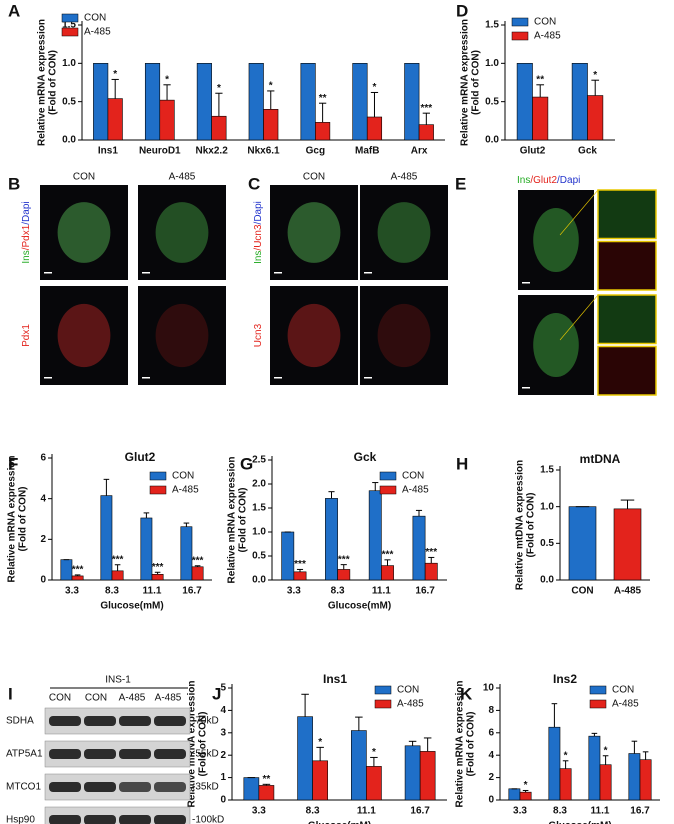  I want to click on lane-label: CON, so click(60, 698).